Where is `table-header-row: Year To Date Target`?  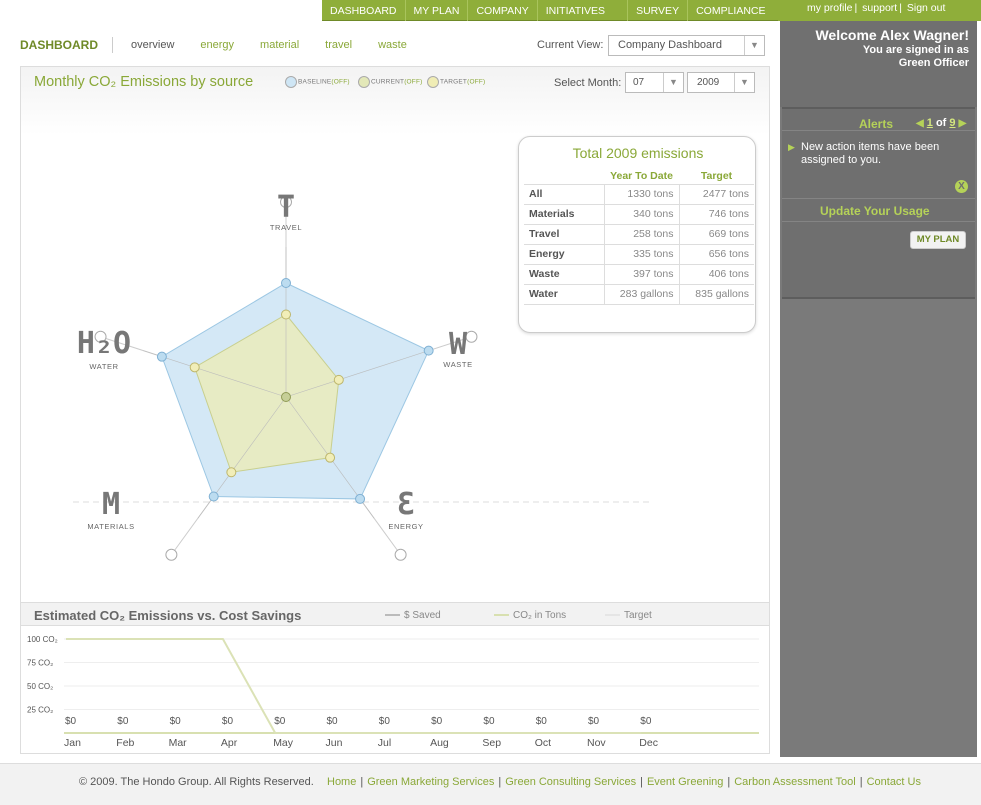
table-header-row: Year To Date Target is located at coordinates (639, 176).